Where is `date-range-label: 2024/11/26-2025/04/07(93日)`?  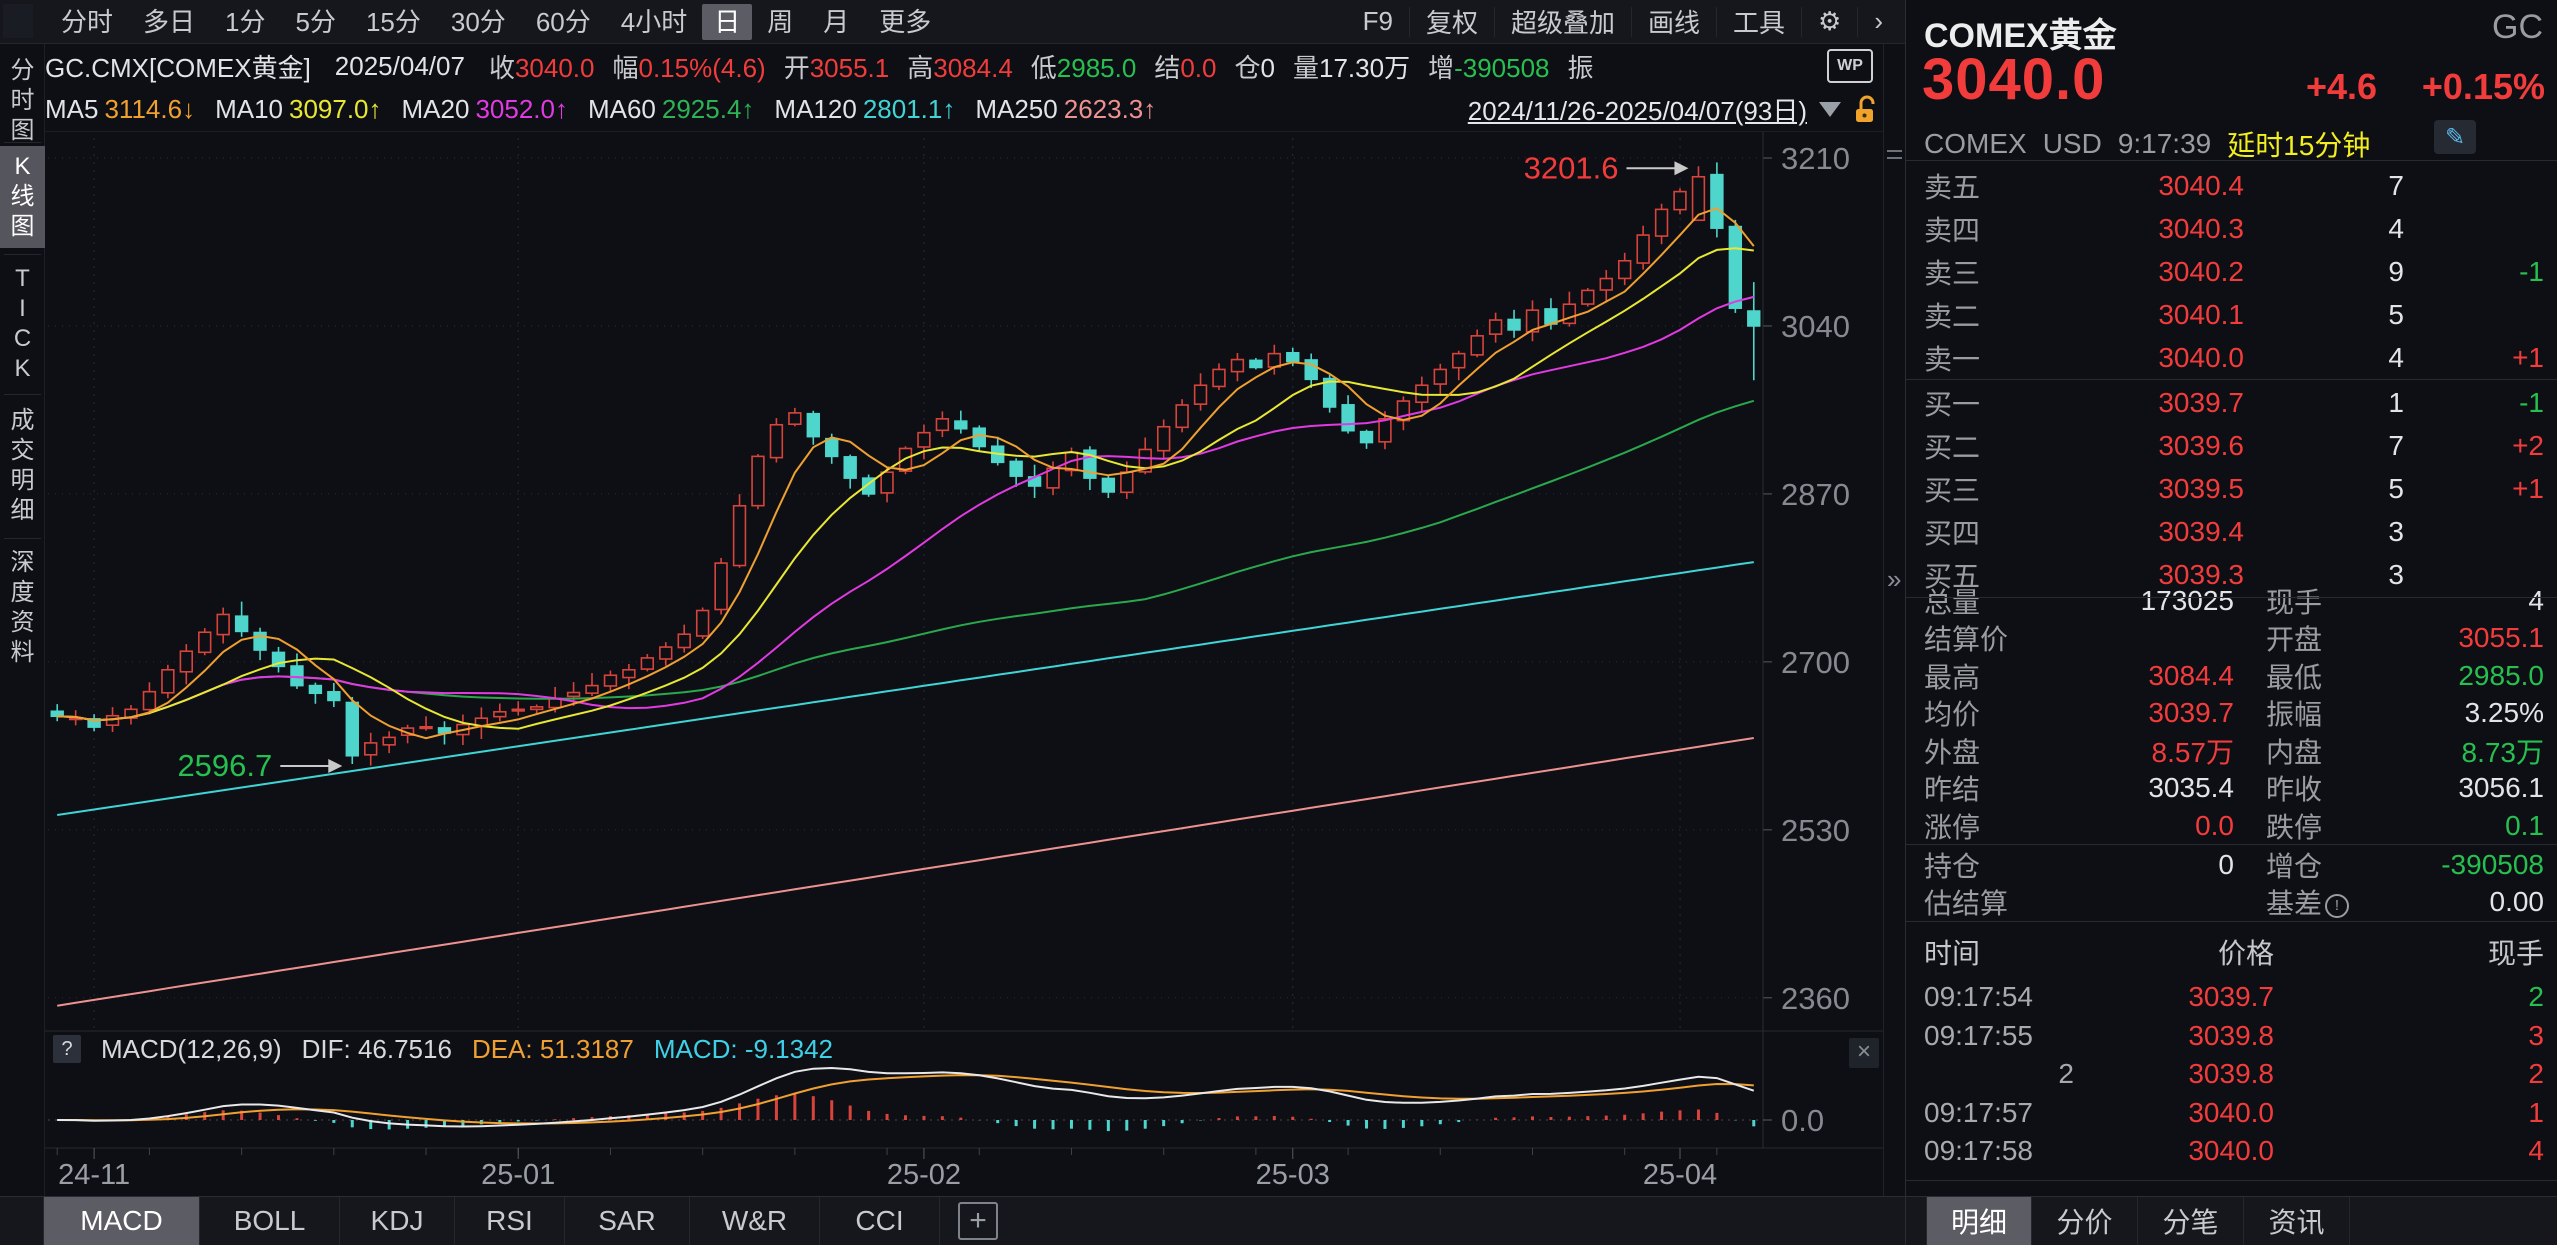
date-range-label: 2024/11/26-2025/04/07(93日) is located at coordinates (1637, 111).